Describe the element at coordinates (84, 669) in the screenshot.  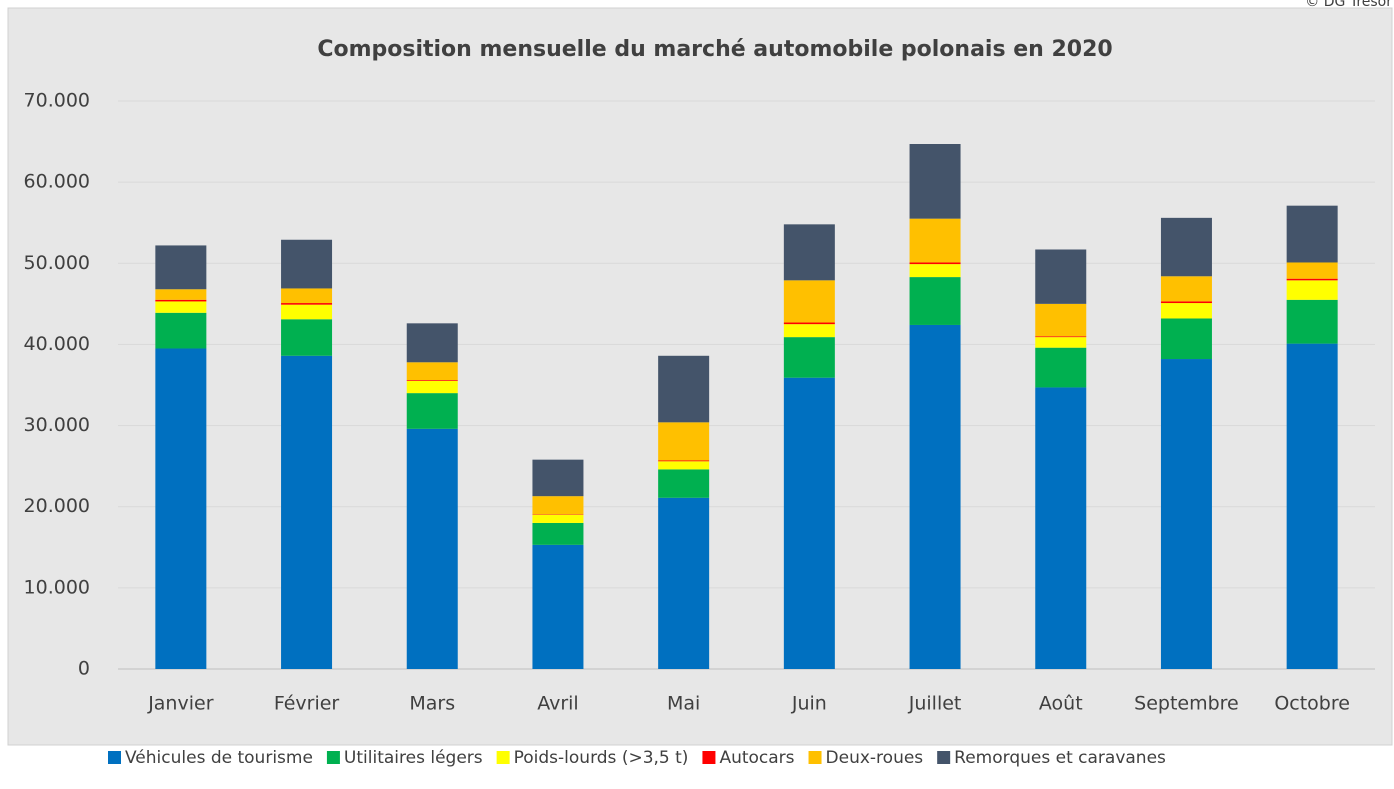
I see `y-tick-label: 0` at that location.